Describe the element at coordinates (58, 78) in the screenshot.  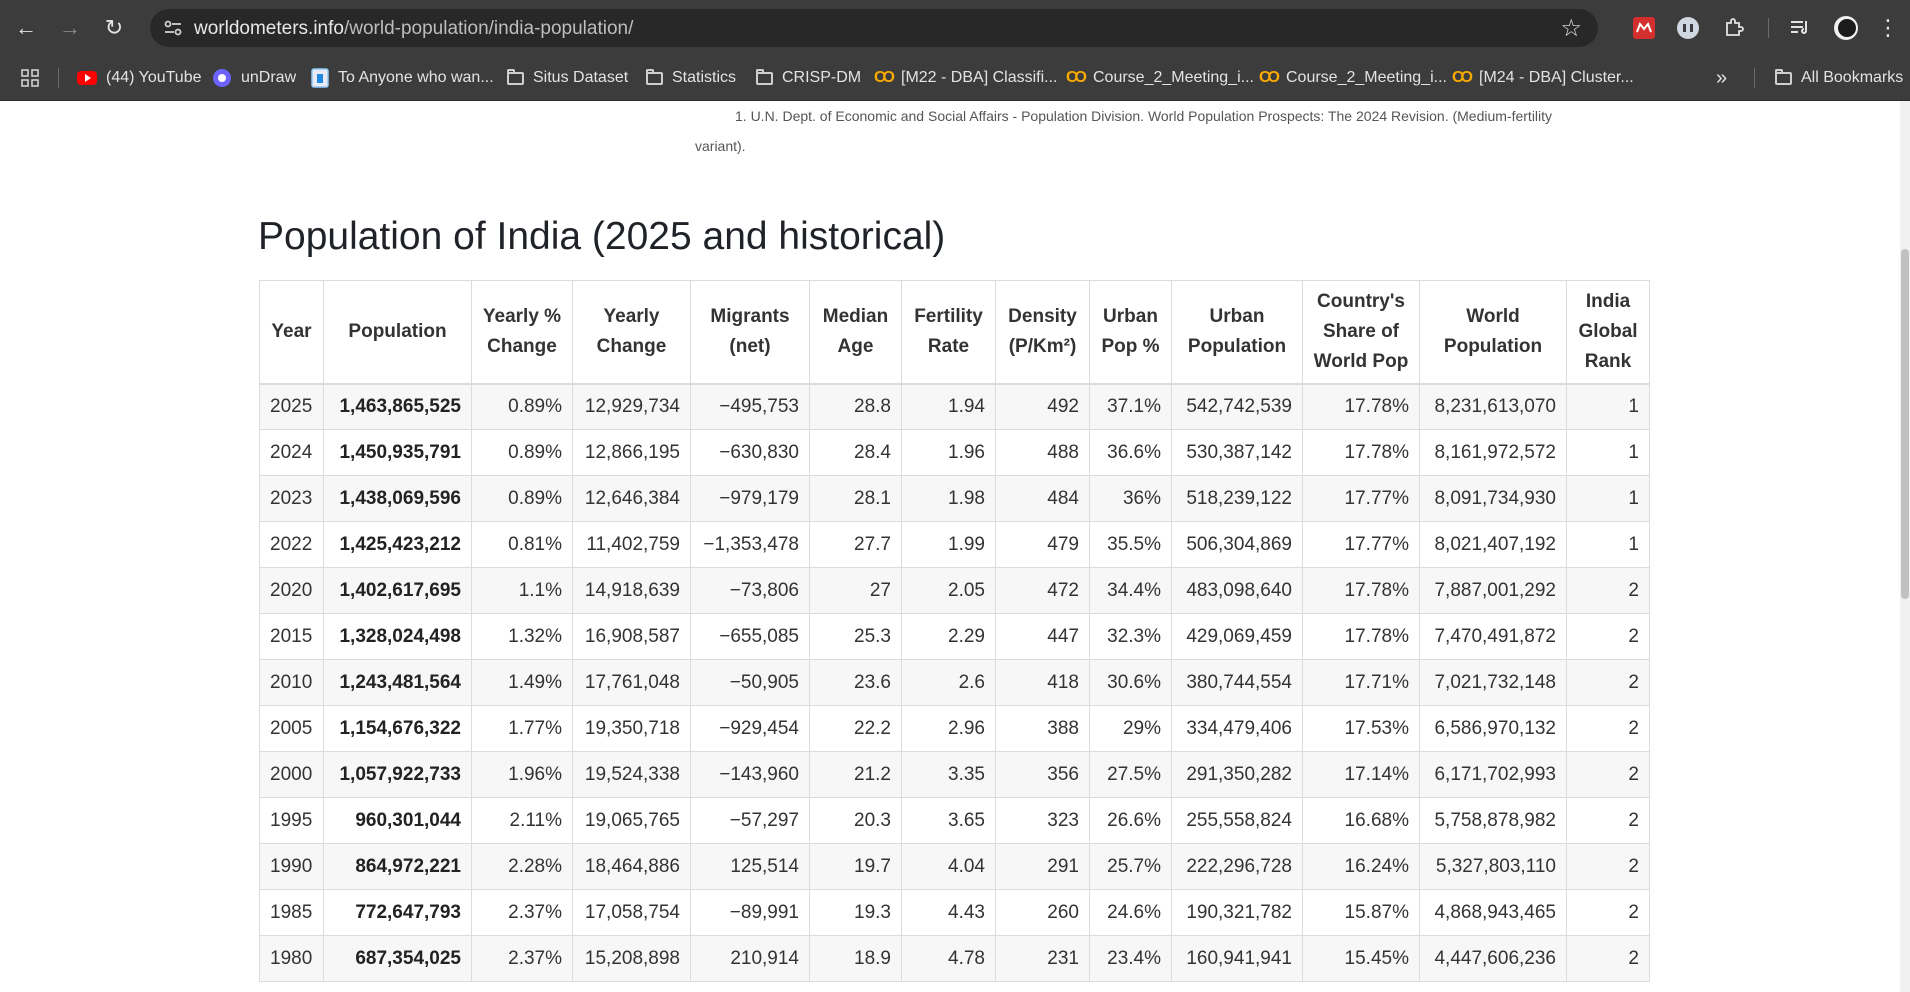
I see `bookmarks-separator` at that location.